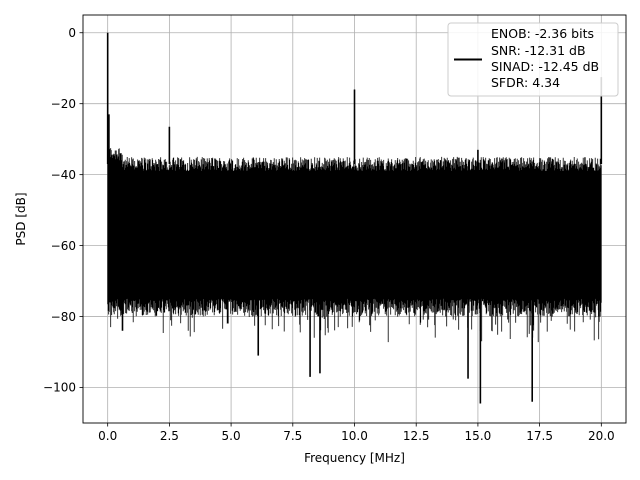  Describe the element at coordinates (169, 436) in the screenshot. I see `x-tick-label: 2.5` at that location.